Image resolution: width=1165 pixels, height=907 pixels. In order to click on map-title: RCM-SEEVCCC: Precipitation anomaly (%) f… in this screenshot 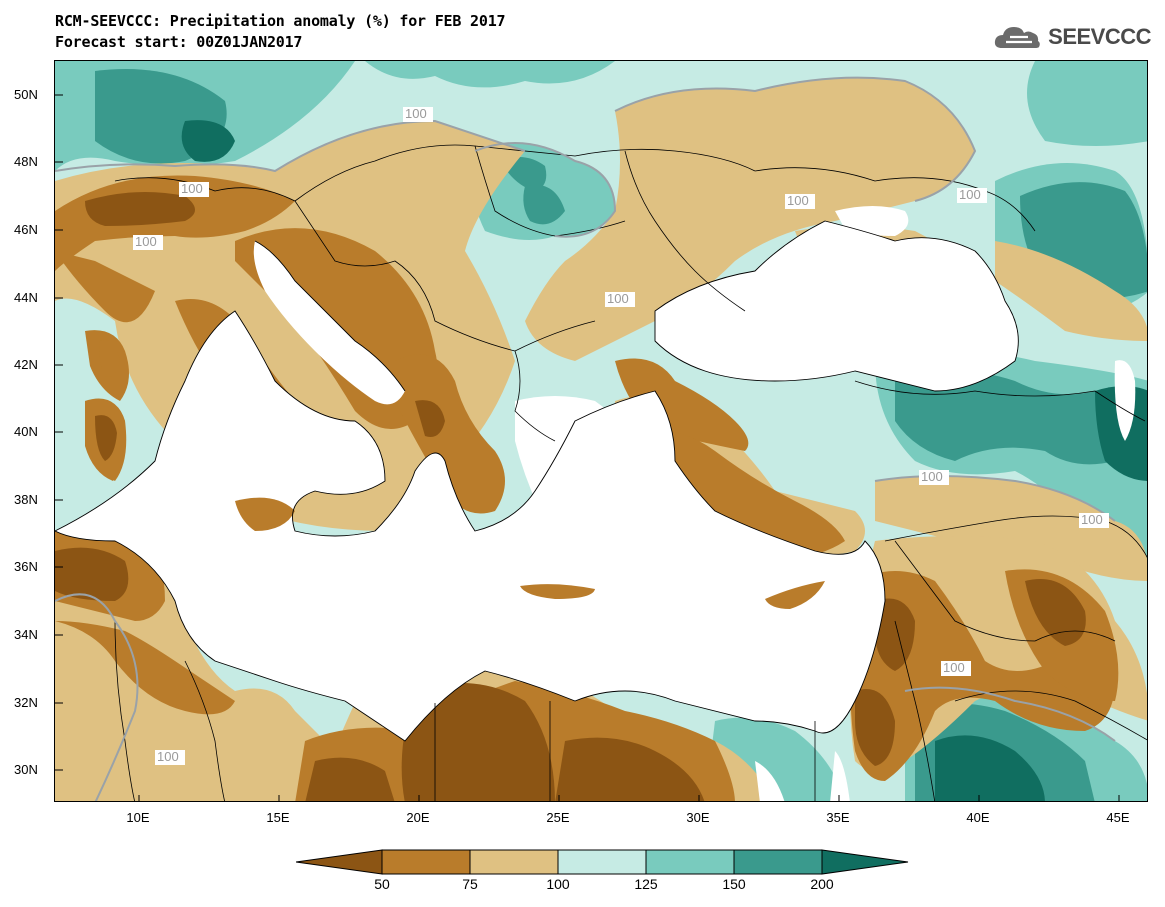, I will do `click(280, 21)`.